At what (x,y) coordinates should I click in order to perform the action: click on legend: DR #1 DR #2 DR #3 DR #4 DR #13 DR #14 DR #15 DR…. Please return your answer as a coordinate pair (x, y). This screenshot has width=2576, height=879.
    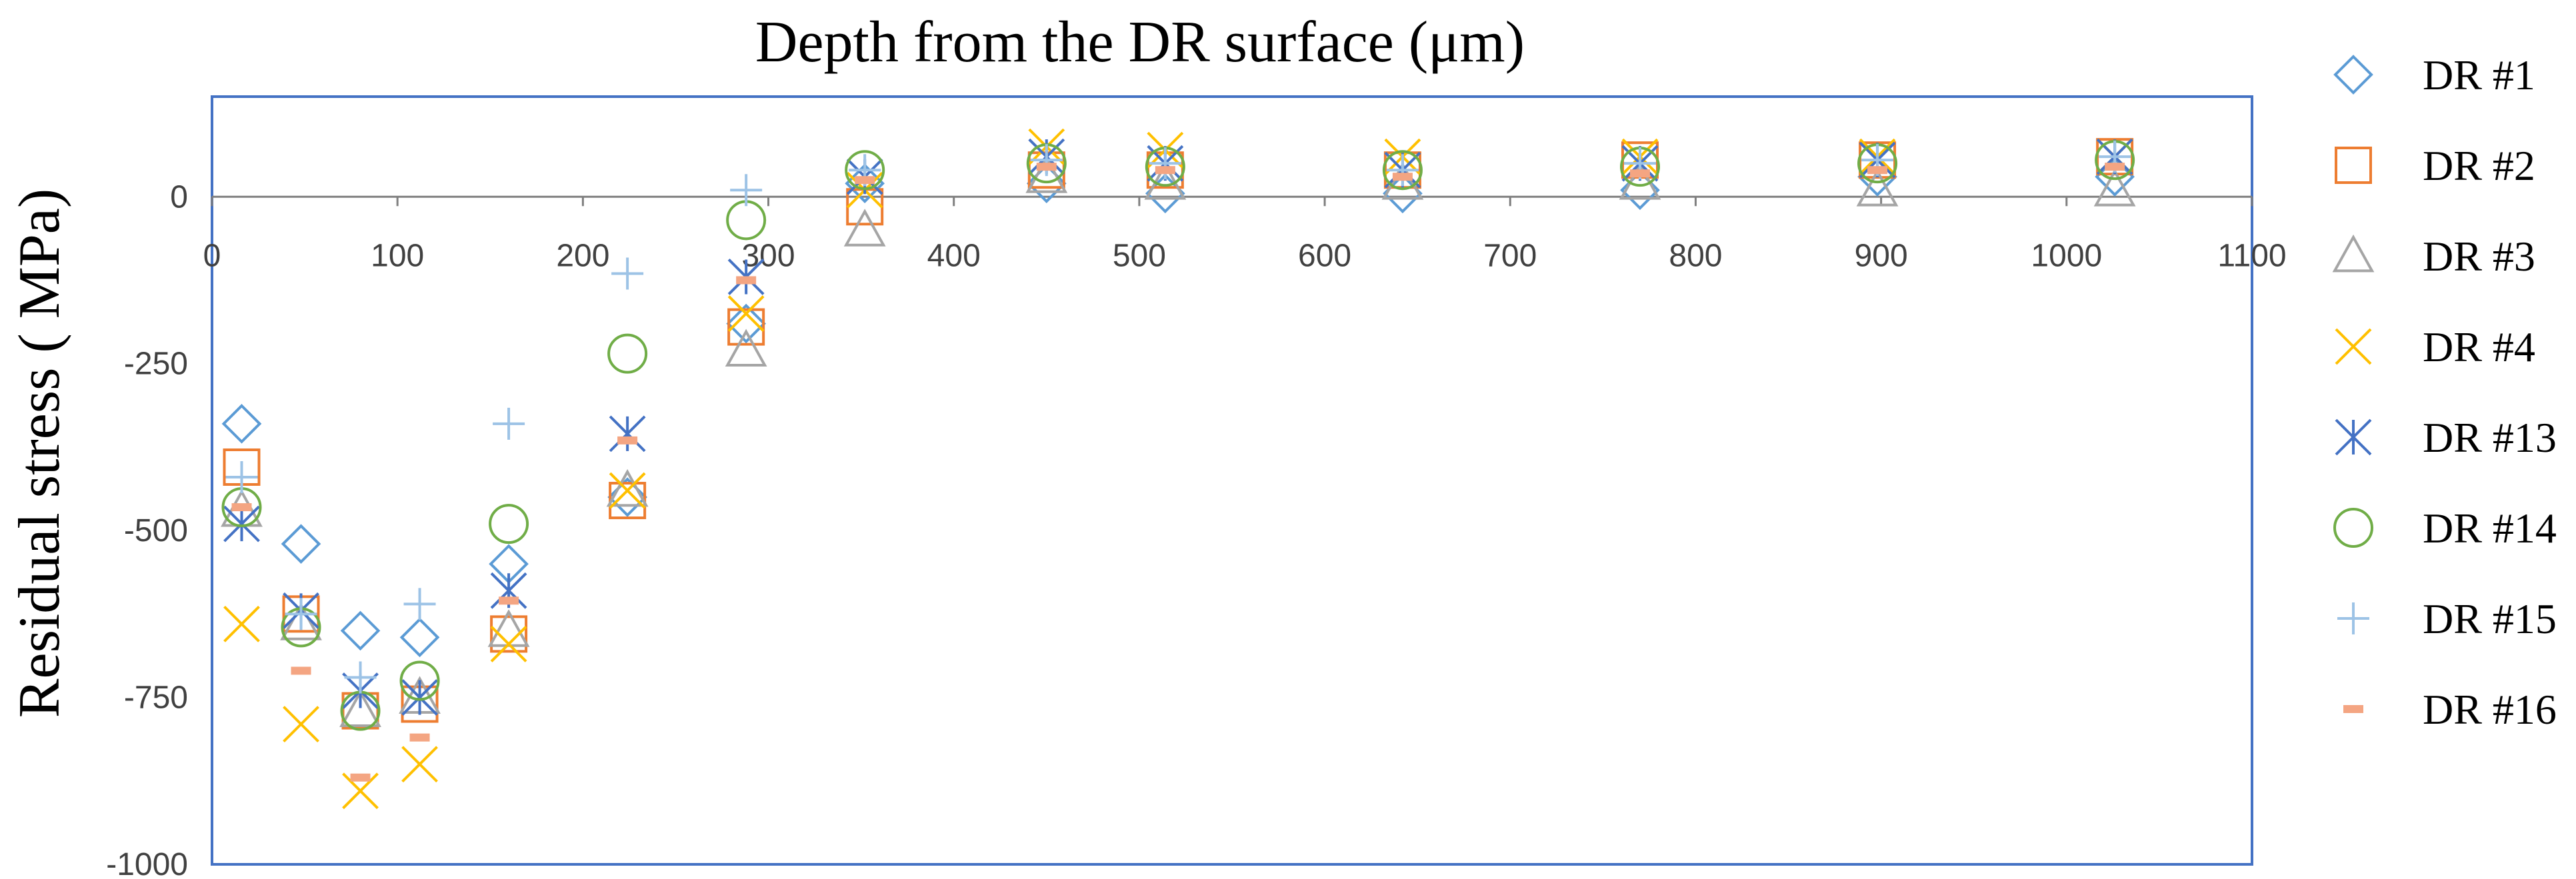
    Looking at the image, I should click on (2444, 392).